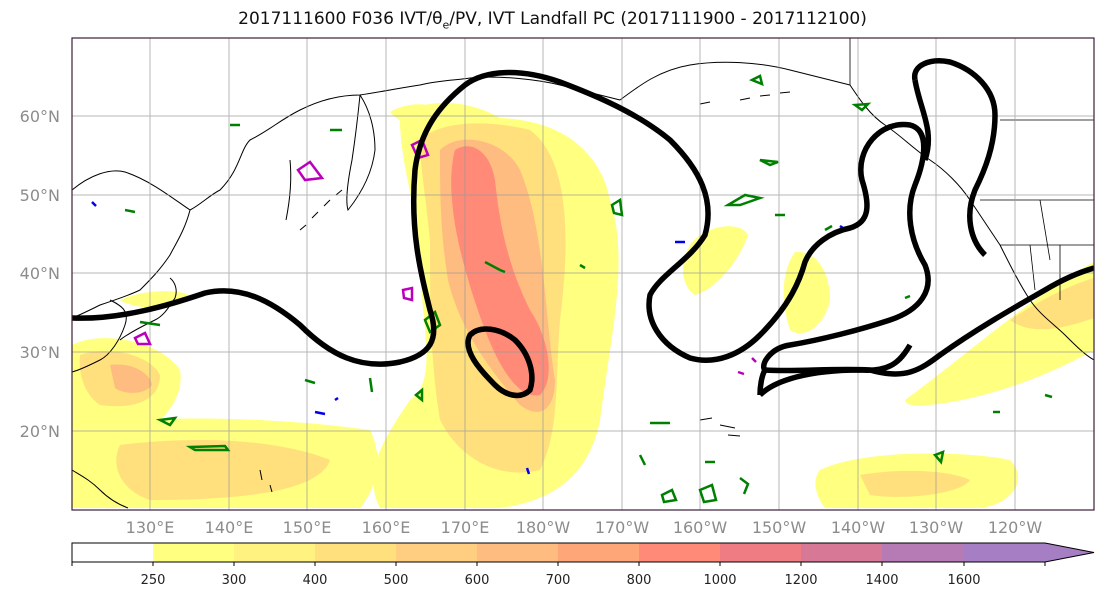 The image size is (1105, 603). I want to click on lat-label-20n: 20°N, so click(40, 431).